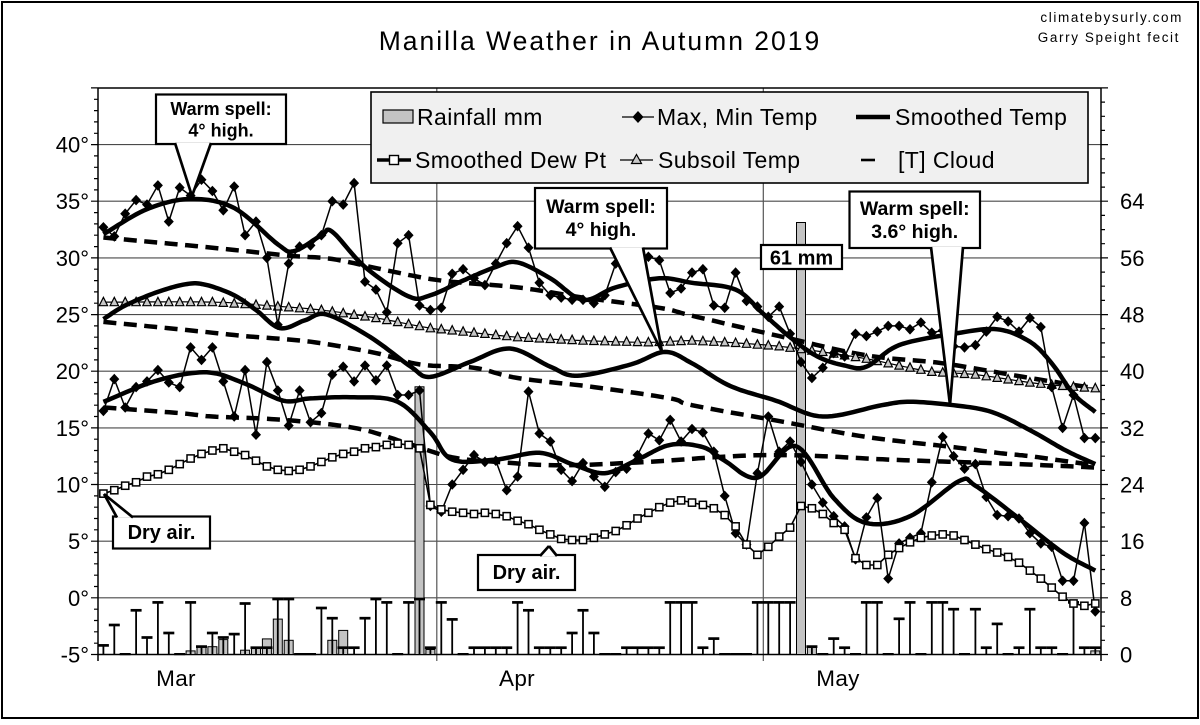 The image size is (1200, 725). Describe the element at coordinates (946, 160) in the screenshot. I see `svg-text: [T] Cloud` at that location.